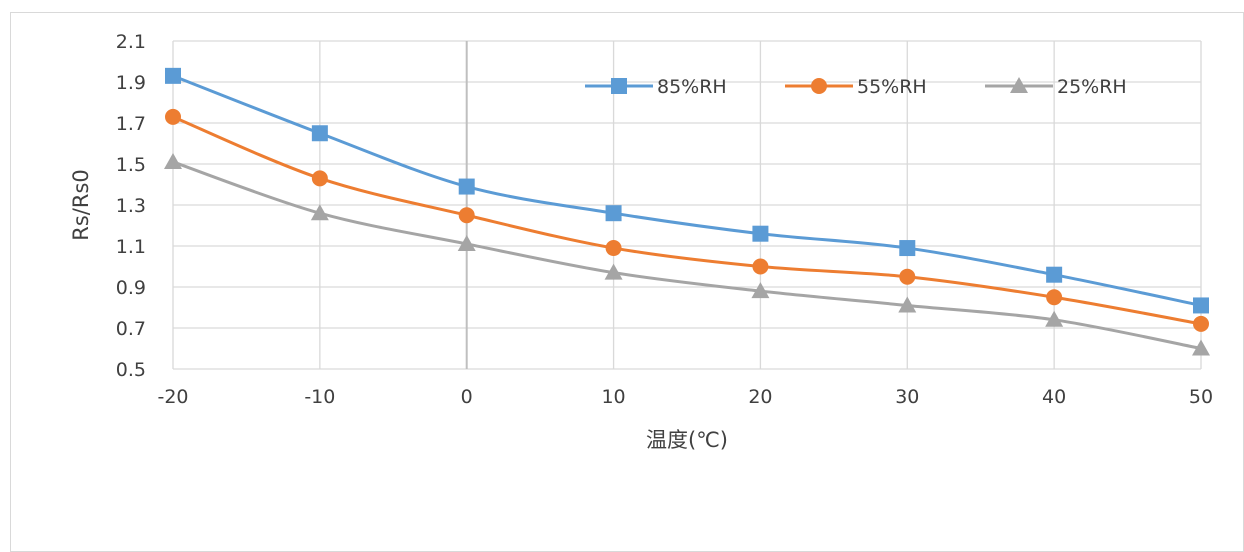  What do you see at coordinates (131, 329) in the screenshot?
I see `y-tick-label: 0.7` at bounding box center [131, 329].